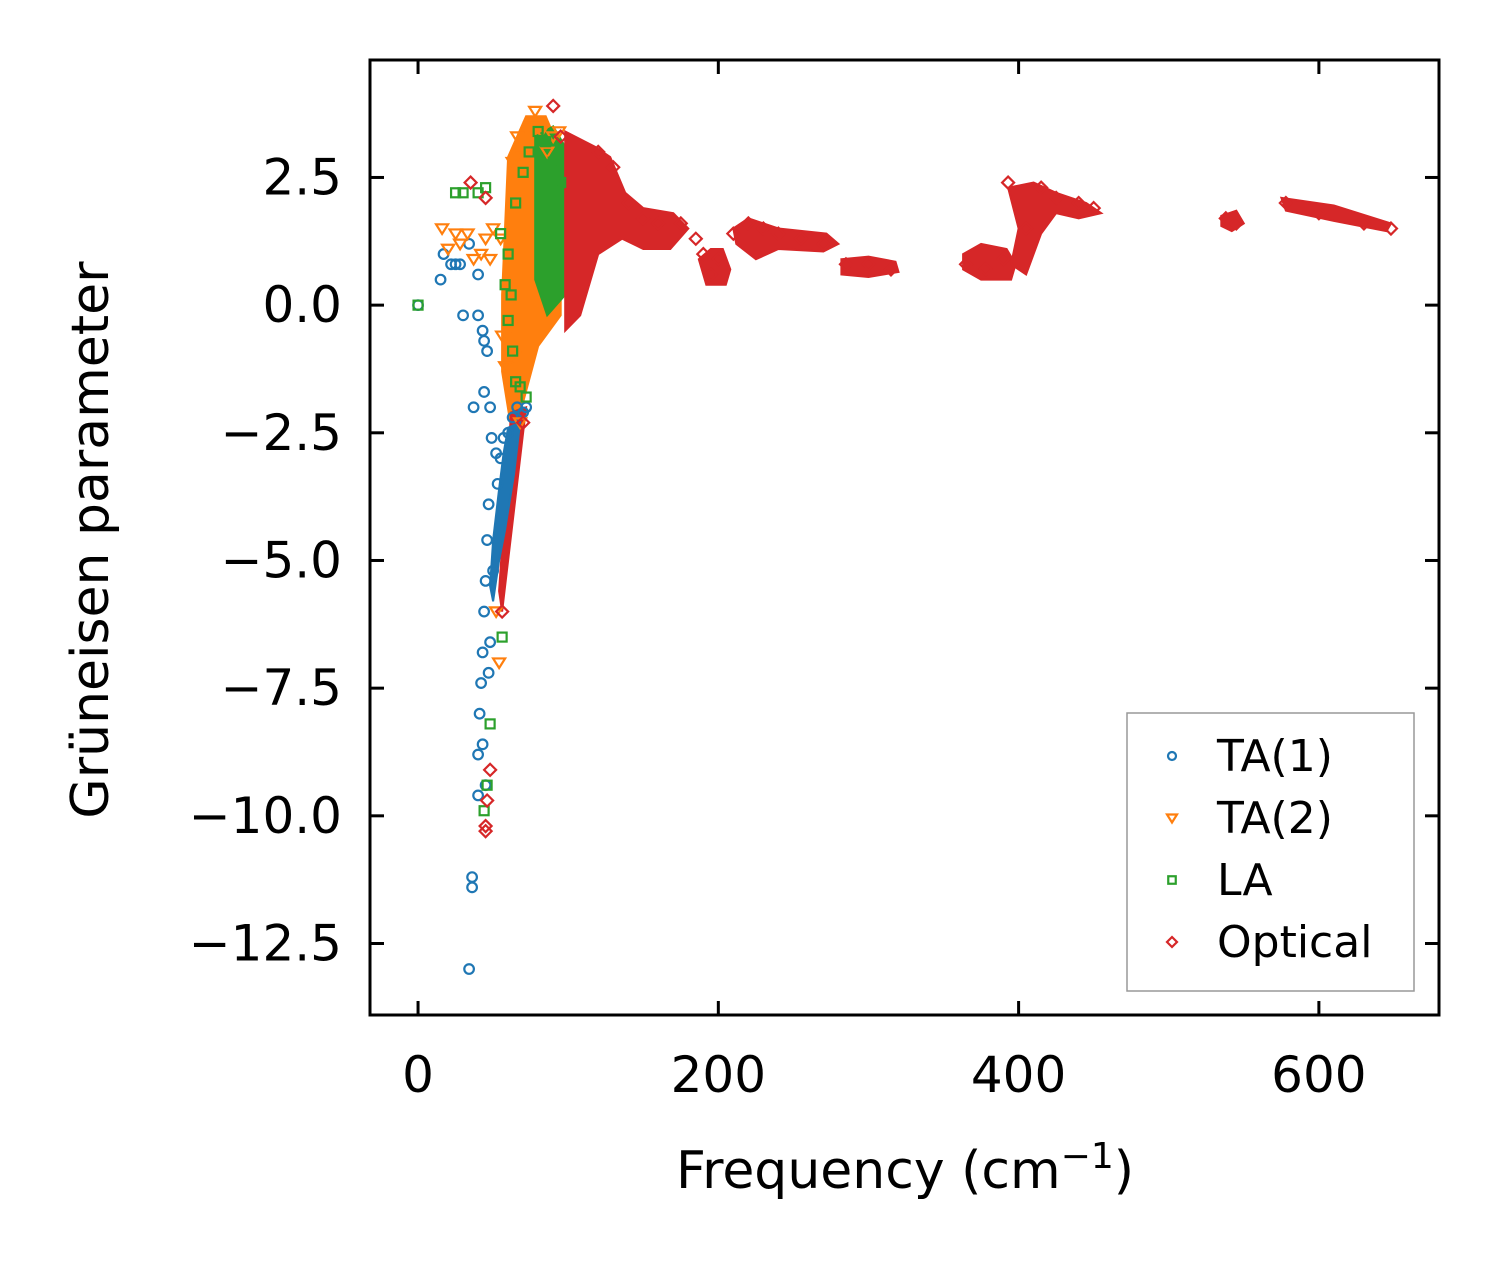 This screenshot has width=1499, height=1264. I want to click on x-axis-label: Frequency (cm−1), so click(905, 1168).